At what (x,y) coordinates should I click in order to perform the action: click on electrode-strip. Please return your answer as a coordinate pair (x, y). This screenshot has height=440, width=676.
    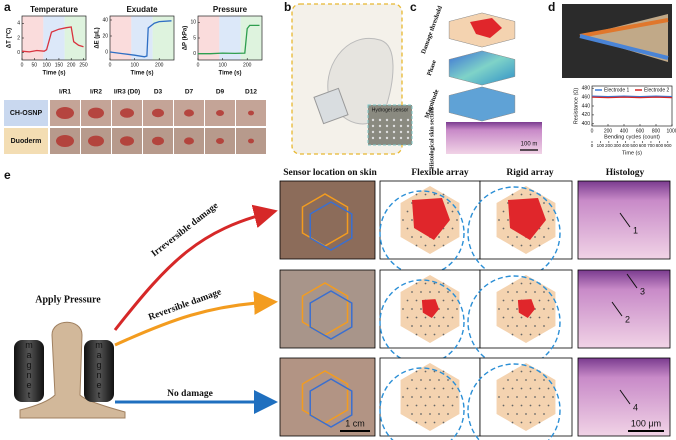
    Looking at the image, I should click on (624, 28).